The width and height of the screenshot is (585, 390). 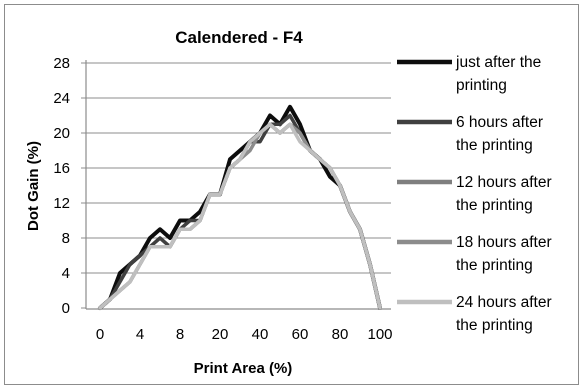 I want to click on x-tick-label: 4, so click(x=140, y=334).